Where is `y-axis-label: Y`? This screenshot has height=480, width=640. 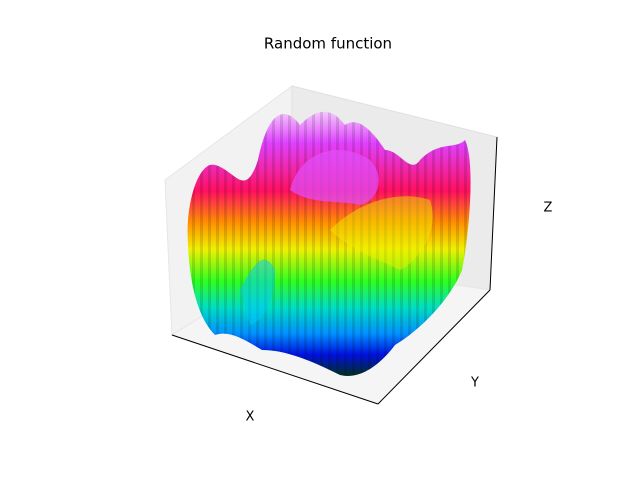 y-axis-label: Y is located at coordinates (474, 383).